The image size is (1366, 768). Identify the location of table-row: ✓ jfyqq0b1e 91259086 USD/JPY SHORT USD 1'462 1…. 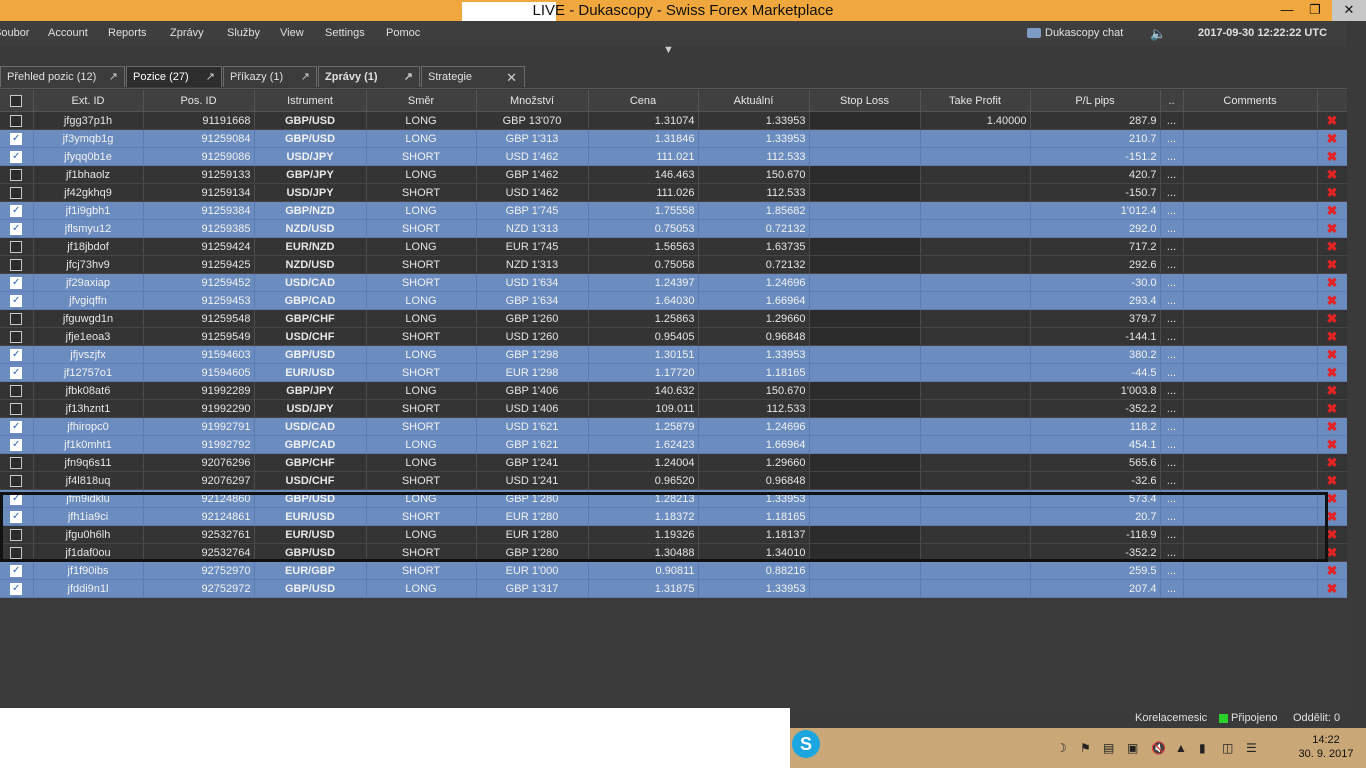
(674, 156).